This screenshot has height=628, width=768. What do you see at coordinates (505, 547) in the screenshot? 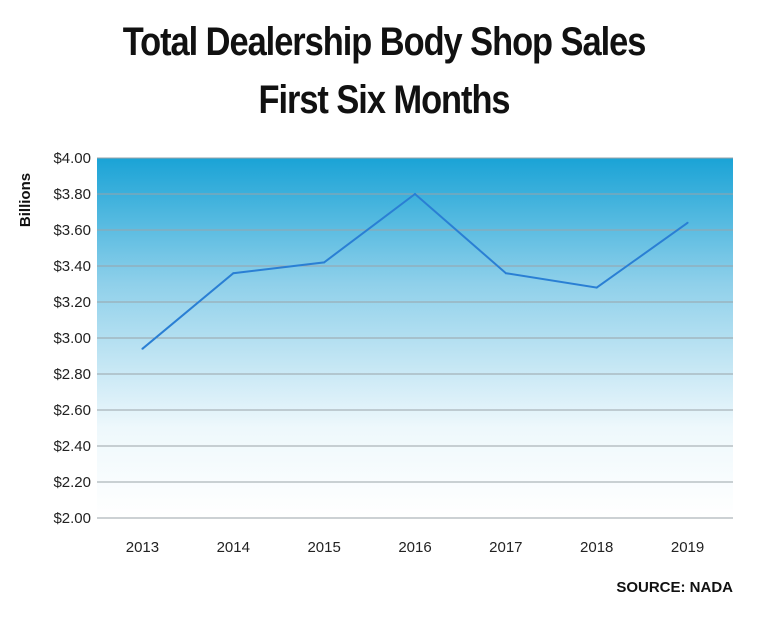
I see `x-tick-label: 2017` at bounding box center [505, 547].